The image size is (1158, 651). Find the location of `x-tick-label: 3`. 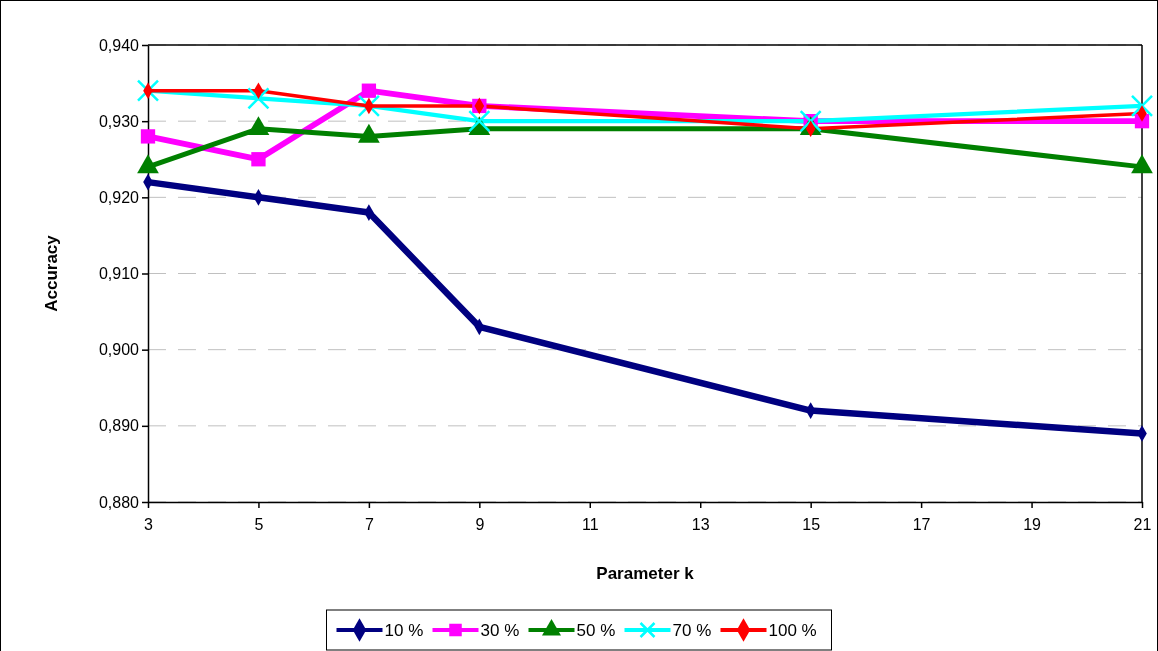

x-tick-label: 3 is located at coordinates (149, 525).